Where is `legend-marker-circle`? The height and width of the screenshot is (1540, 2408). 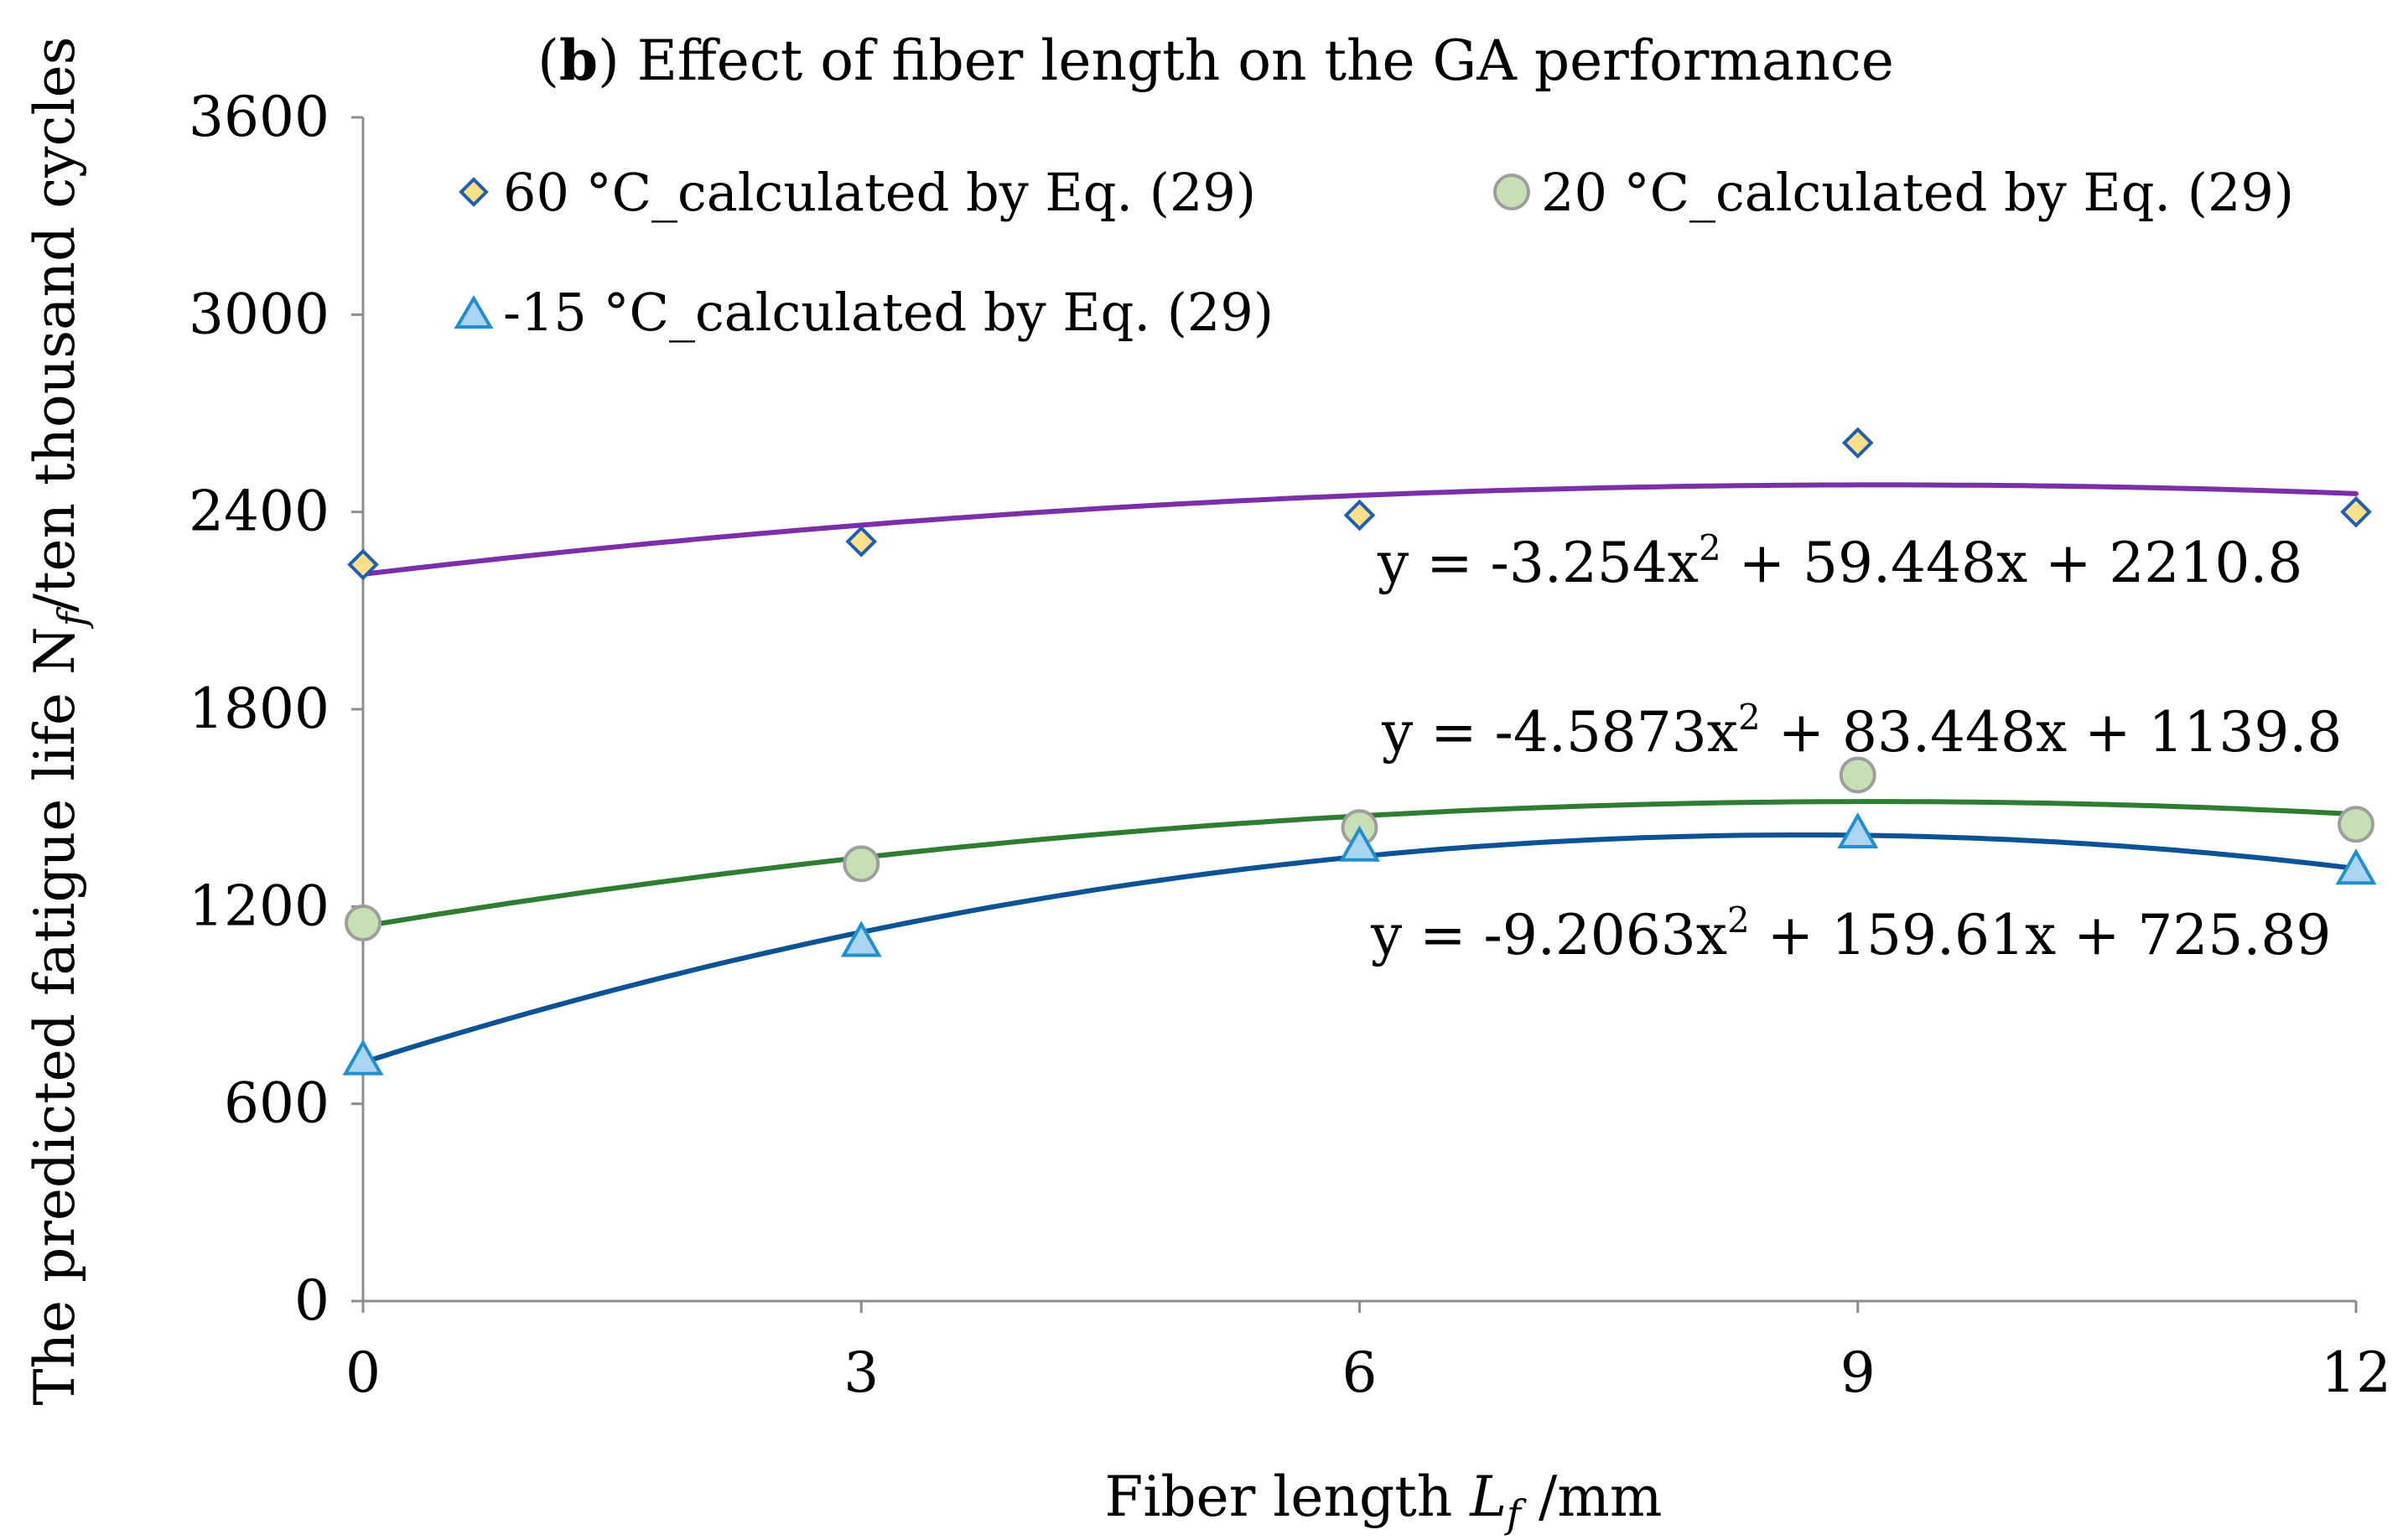 legend-marker-circle is located at coordinates (1511, 192).